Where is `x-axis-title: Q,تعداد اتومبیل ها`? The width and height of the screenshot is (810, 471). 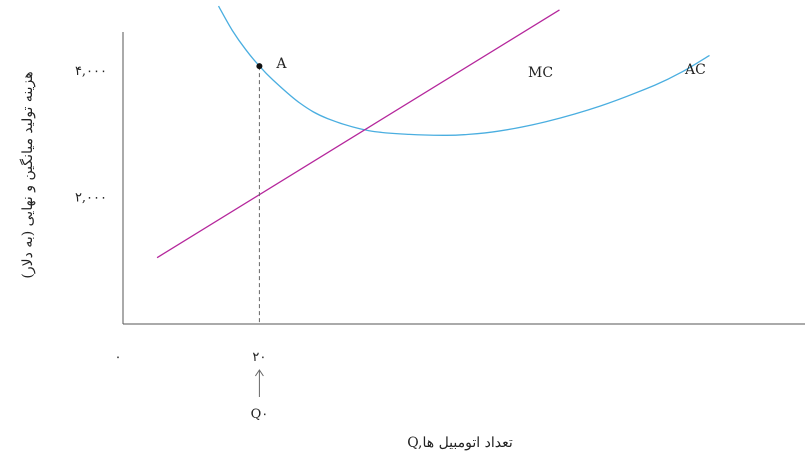
x-axis-title: Q,تعداد اتومبیل ها is located at coordinates (460, 443).